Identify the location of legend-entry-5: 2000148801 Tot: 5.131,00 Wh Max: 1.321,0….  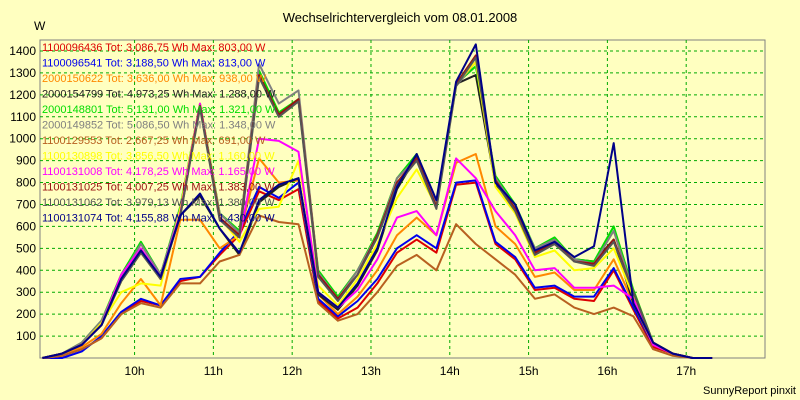
(159, 110).